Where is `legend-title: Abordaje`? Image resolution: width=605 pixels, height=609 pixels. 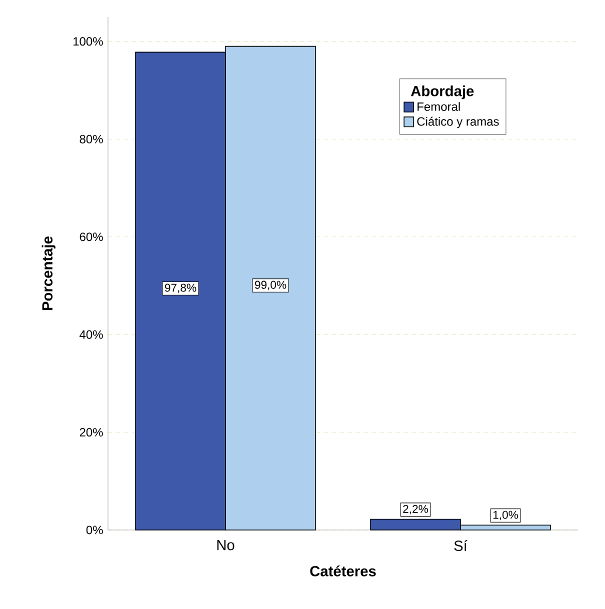
legend-title: Abordaje is located at coordinates (442, 92).